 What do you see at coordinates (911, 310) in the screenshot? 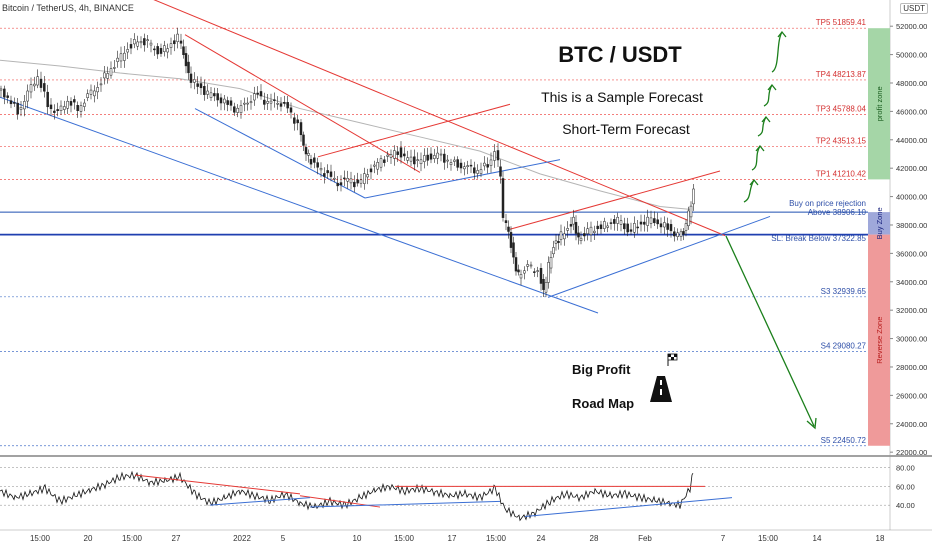
I see `y-tick-label: 32000.00` at bounding box center [911, 310].